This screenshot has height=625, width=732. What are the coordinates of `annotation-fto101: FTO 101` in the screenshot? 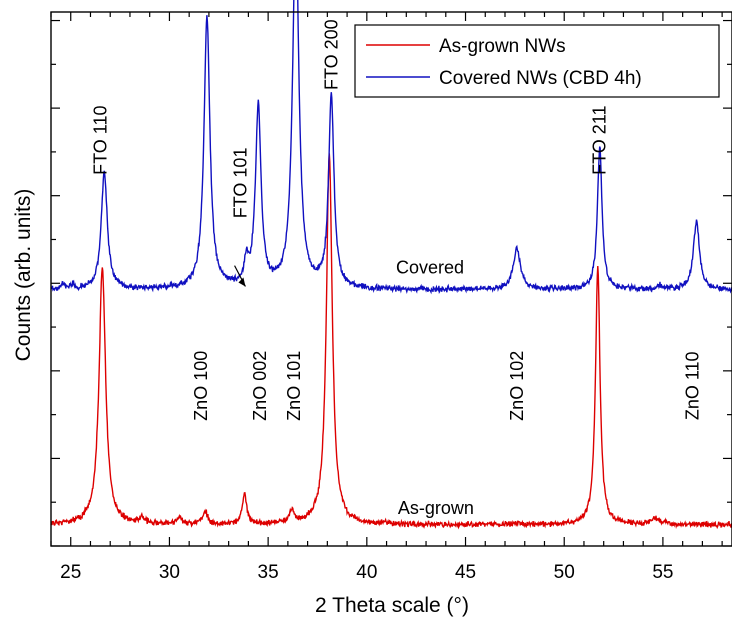 It's located at (241, 183).